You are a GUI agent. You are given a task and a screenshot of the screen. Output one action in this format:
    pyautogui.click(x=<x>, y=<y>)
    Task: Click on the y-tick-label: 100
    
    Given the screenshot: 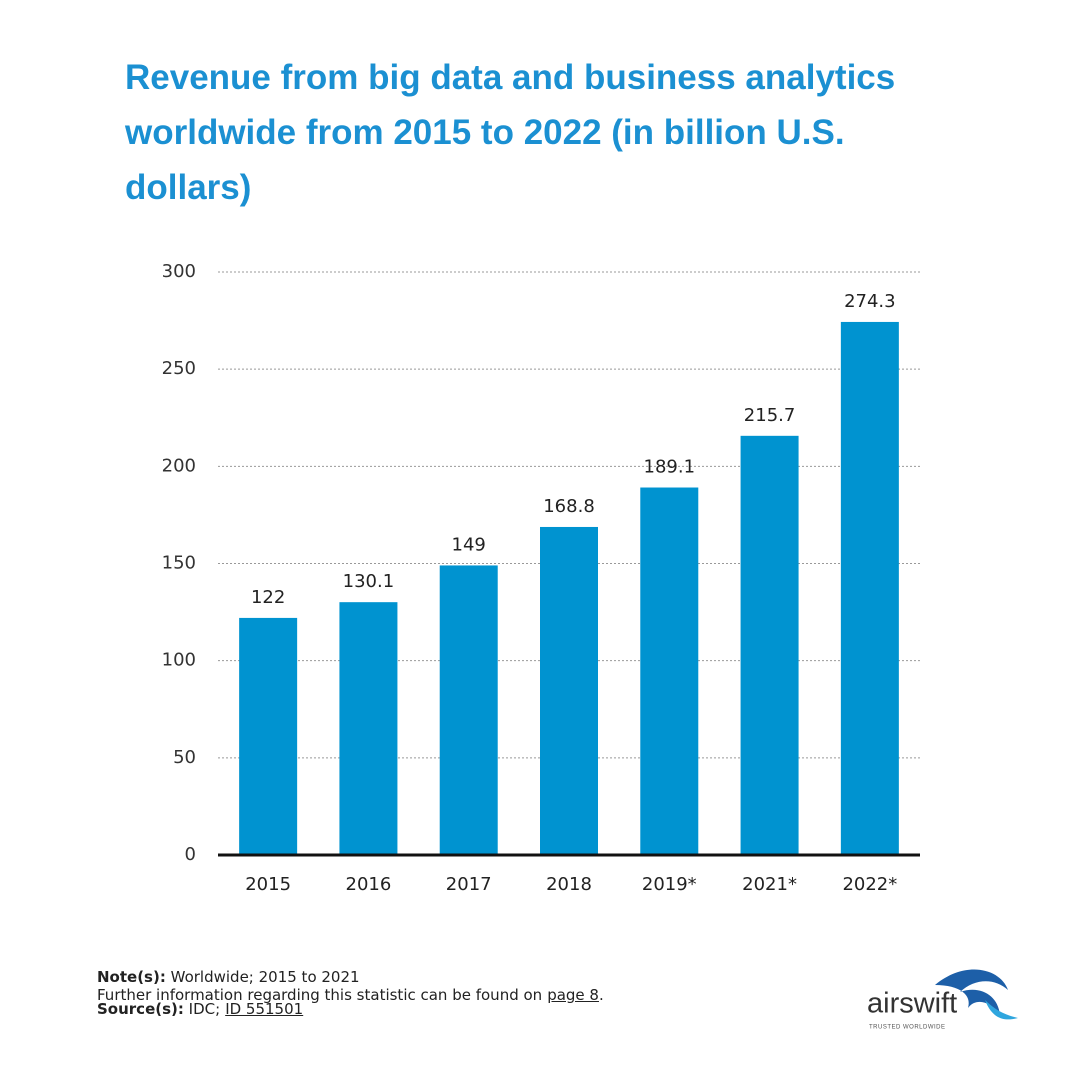 What is the action you would take?
    pyautogui.click(x=179, y=660)
    